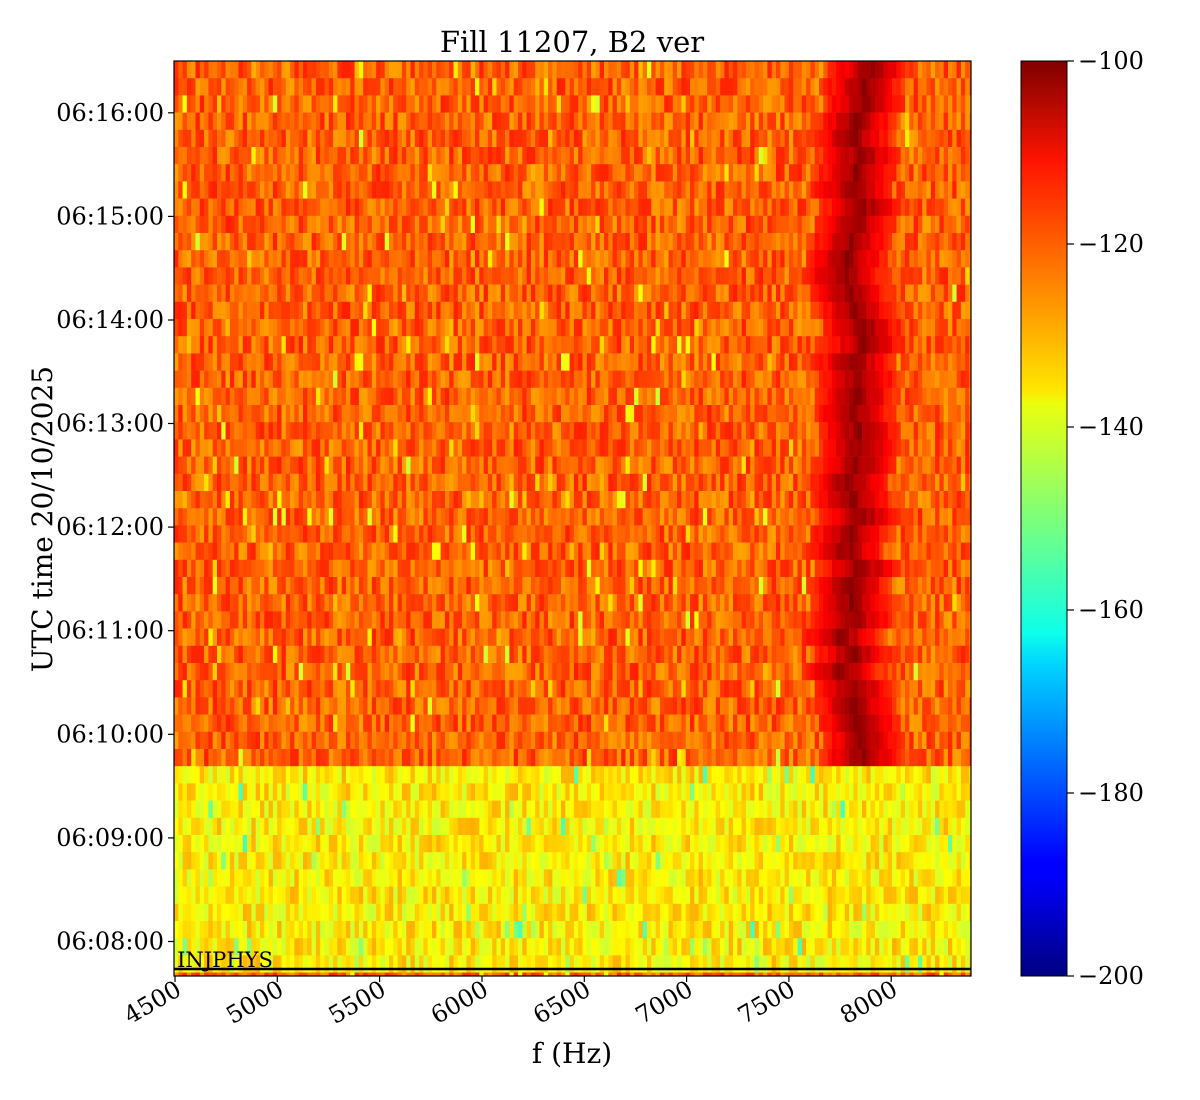 The image size is (1200, 1100). Describe the element at coordinates (664, 1002) in the screenshot. I see `x-tick-label: 7000` at that location.